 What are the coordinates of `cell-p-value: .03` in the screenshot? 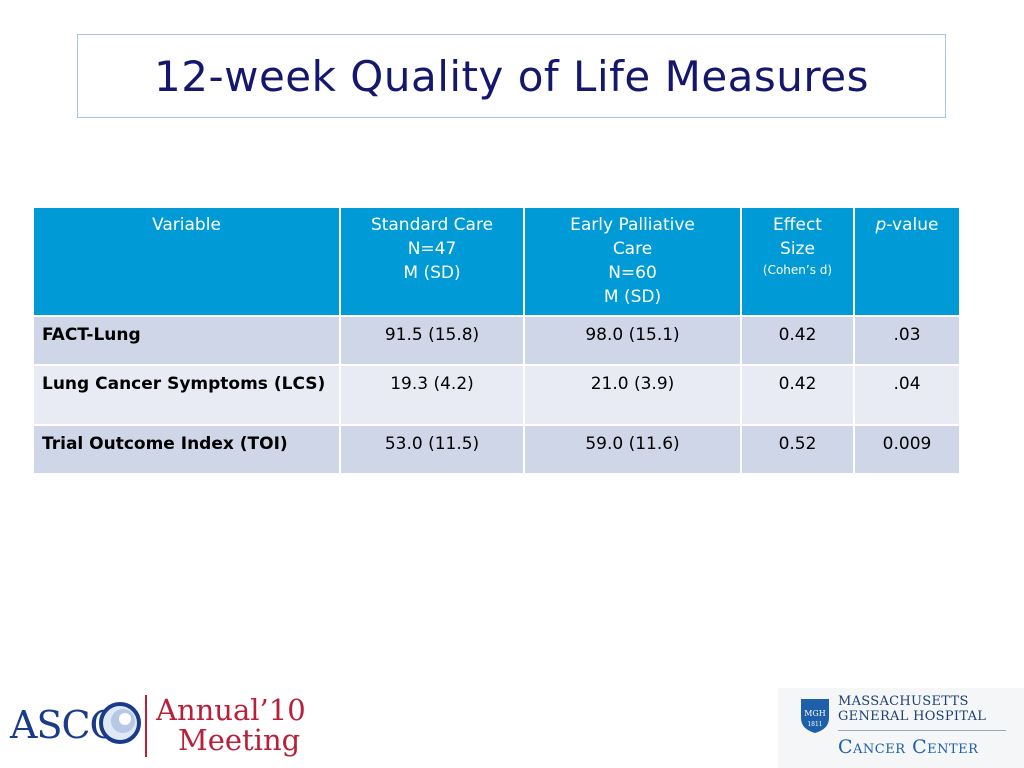 It's located at (907, 340).